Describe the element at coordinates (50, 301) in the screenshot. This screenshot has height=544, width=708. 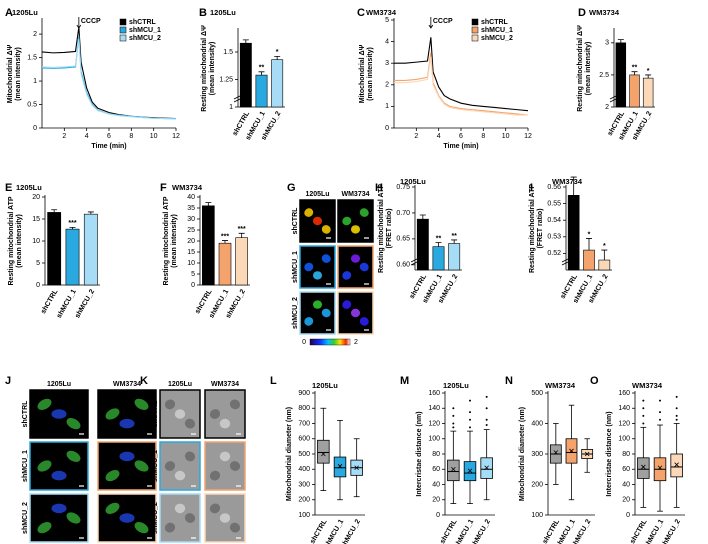
I see `x-category-label: shCTRL` at that location.